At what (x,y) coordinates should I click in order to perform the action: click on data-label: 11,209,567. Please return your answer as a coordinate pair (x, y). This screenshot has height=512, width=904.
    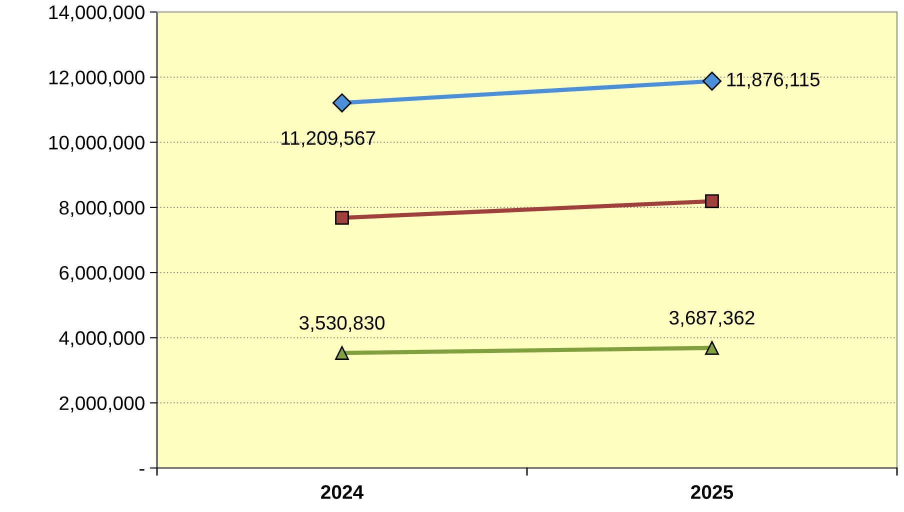
    Looking at the image, I should click on (329, 139).